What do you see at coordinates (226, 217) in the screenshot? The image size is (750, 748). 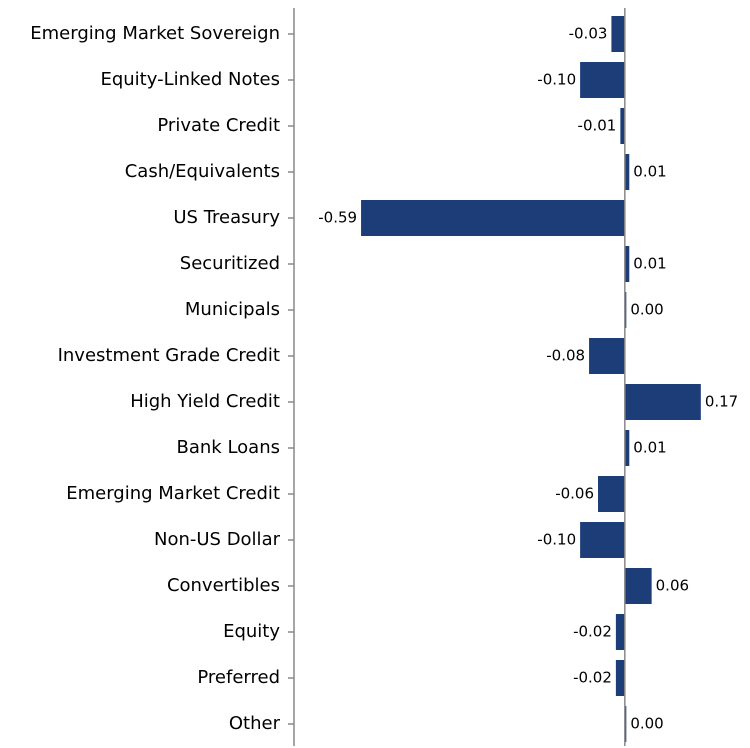 I see `category-label: US Treasury` at bounding box center [226, 217].